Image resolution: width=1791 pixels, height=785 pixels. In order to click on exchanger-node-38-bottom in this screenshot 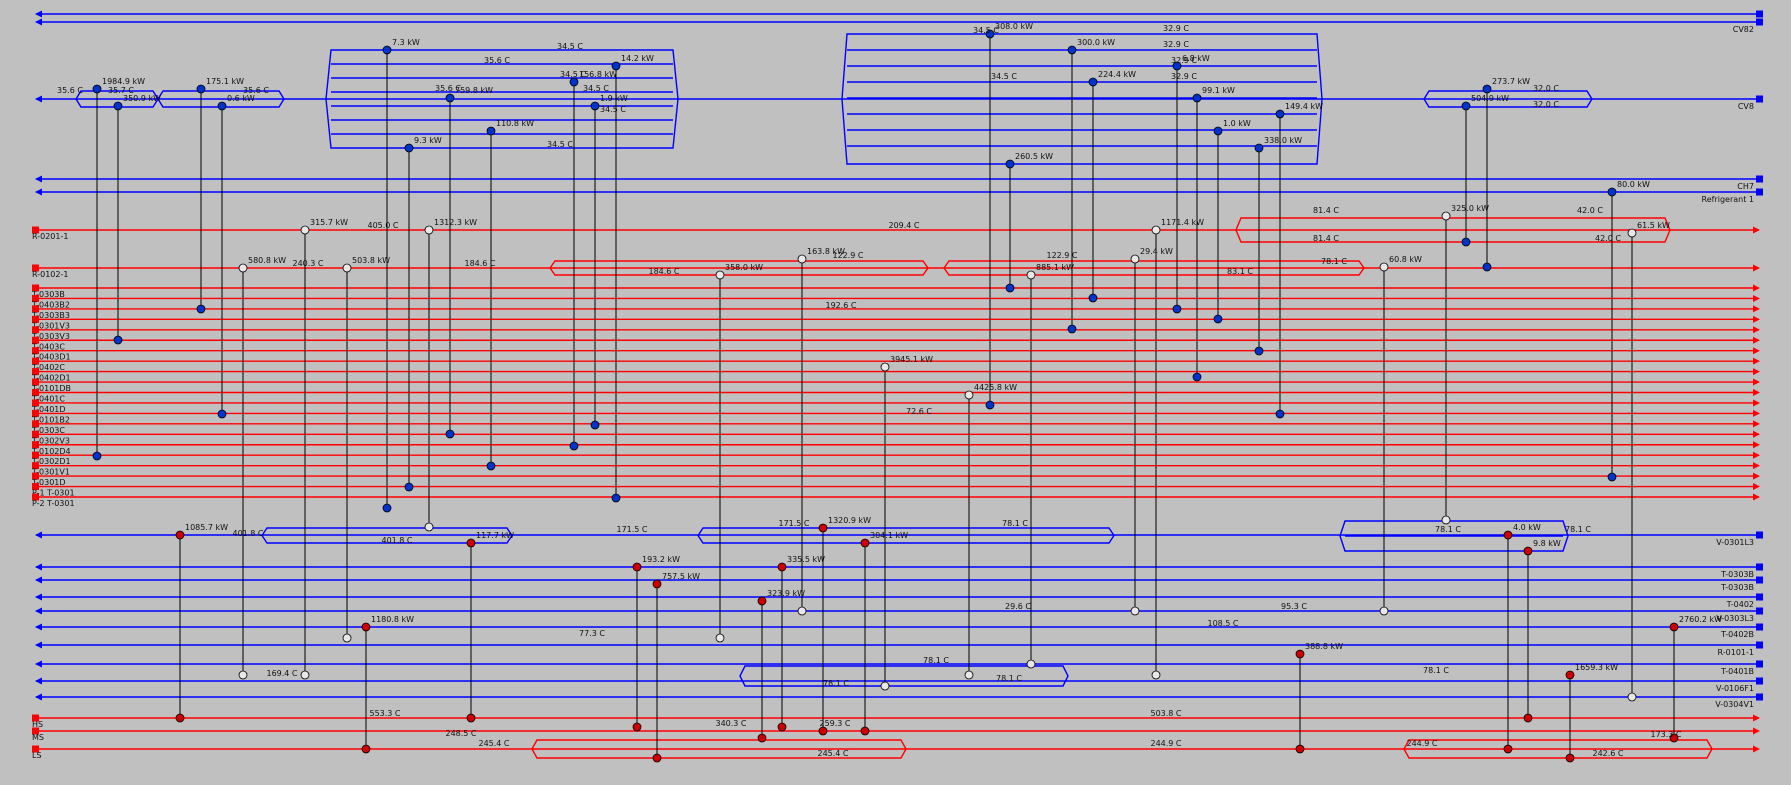, I will do `click(180, 718)`.